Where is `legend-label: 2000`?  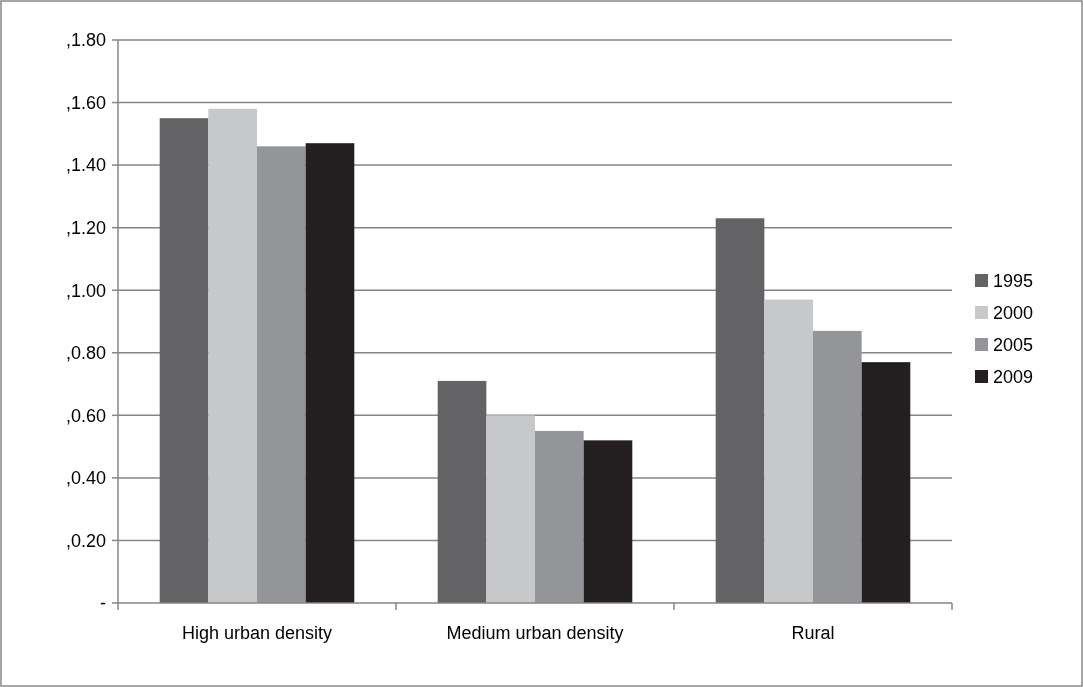 legend-label: 2000 is located at coordinates (1013, 313).